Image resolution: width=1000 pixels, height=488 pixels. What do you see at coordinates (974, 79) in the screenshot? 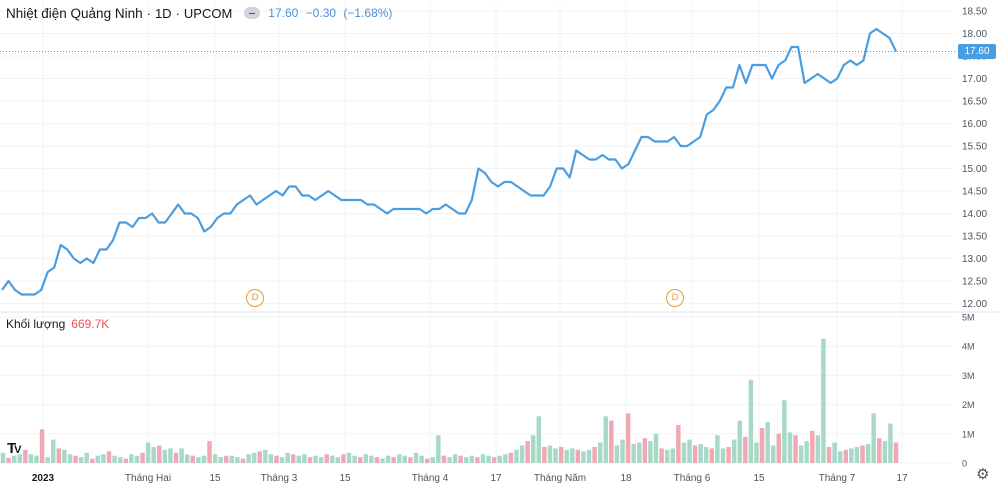
I see `price-axis-tick-label: 17.00` at bounding box center [974, 79].